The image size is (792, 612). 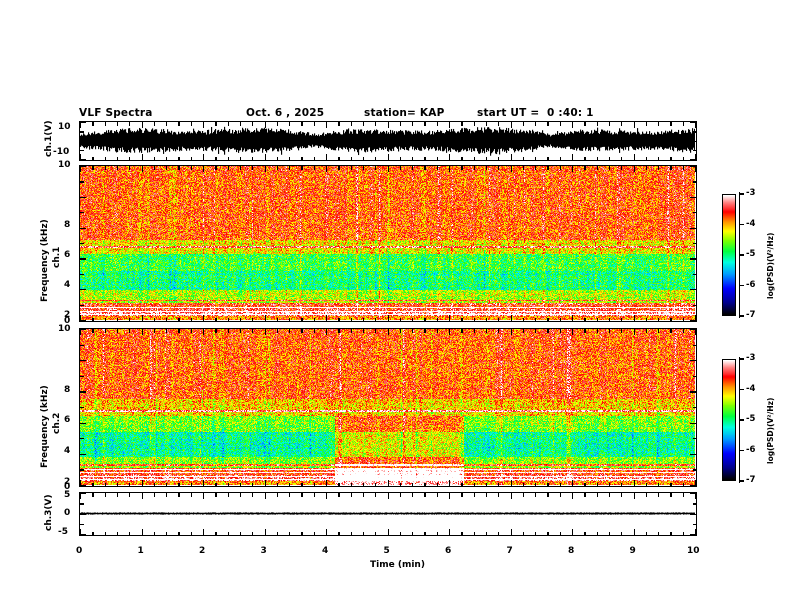 What do you see at coordinates (67, 255) in the screenshot?
I see `ch1-spec-tick-6: 6` at bounding box center [67, 255].